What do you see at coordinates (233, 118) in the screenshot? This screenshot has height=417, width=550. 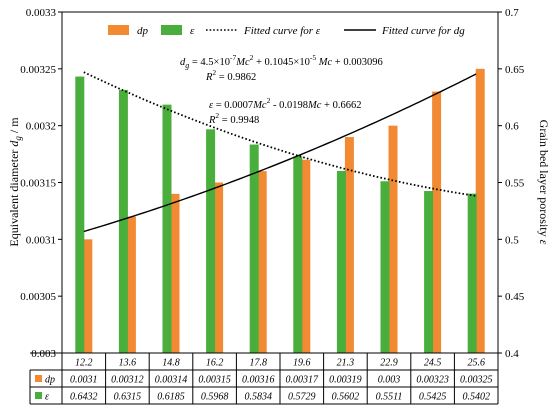 I see `equation-eps-r2: R2 = 0.9948` at bounding box center [233, 118].